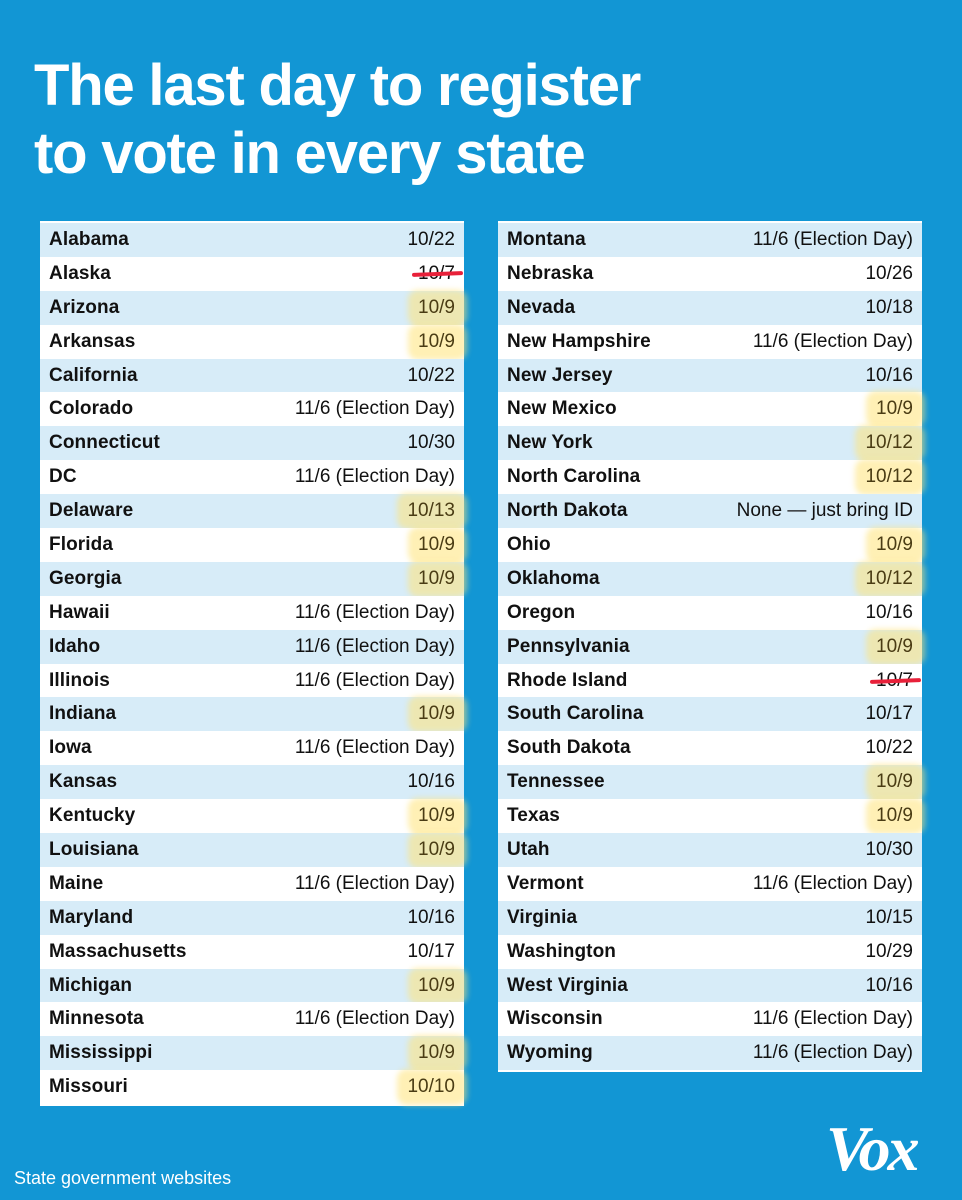 The image size is (962, 1200). I want to click on state-row: Arkansas 10/9, so click(252, 341).